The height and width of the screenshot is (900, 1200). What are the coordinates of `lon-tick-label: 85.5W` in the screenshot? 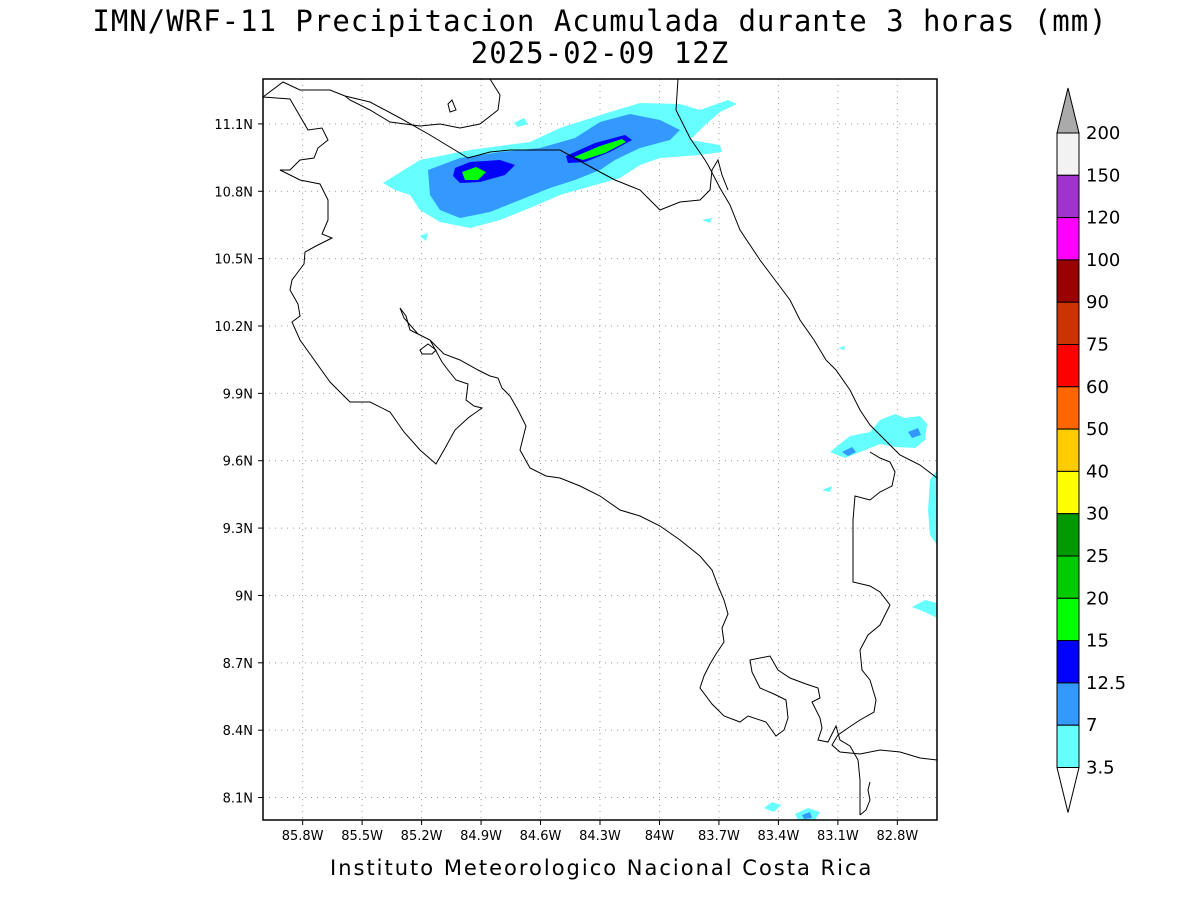 It's located at (362, 836).